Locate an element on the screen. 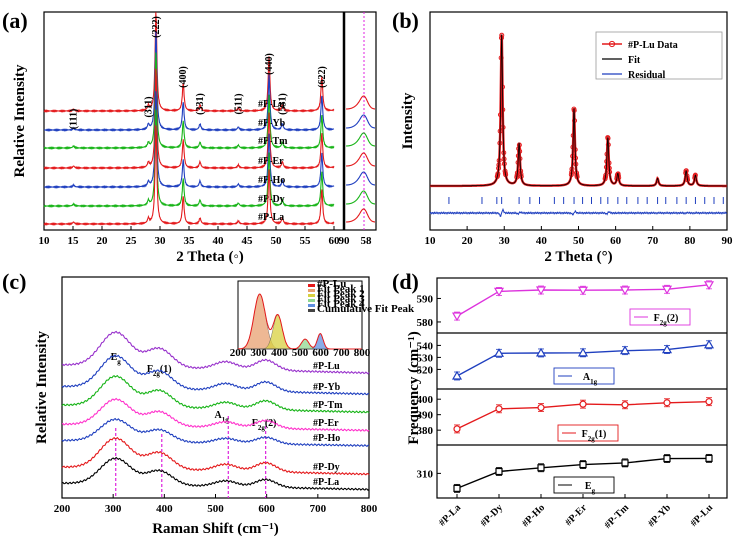 This screenshot has width=742, height=548. panel-c-inset-legend-label: Fit Peak 1 is located at coordinates (341, 289).